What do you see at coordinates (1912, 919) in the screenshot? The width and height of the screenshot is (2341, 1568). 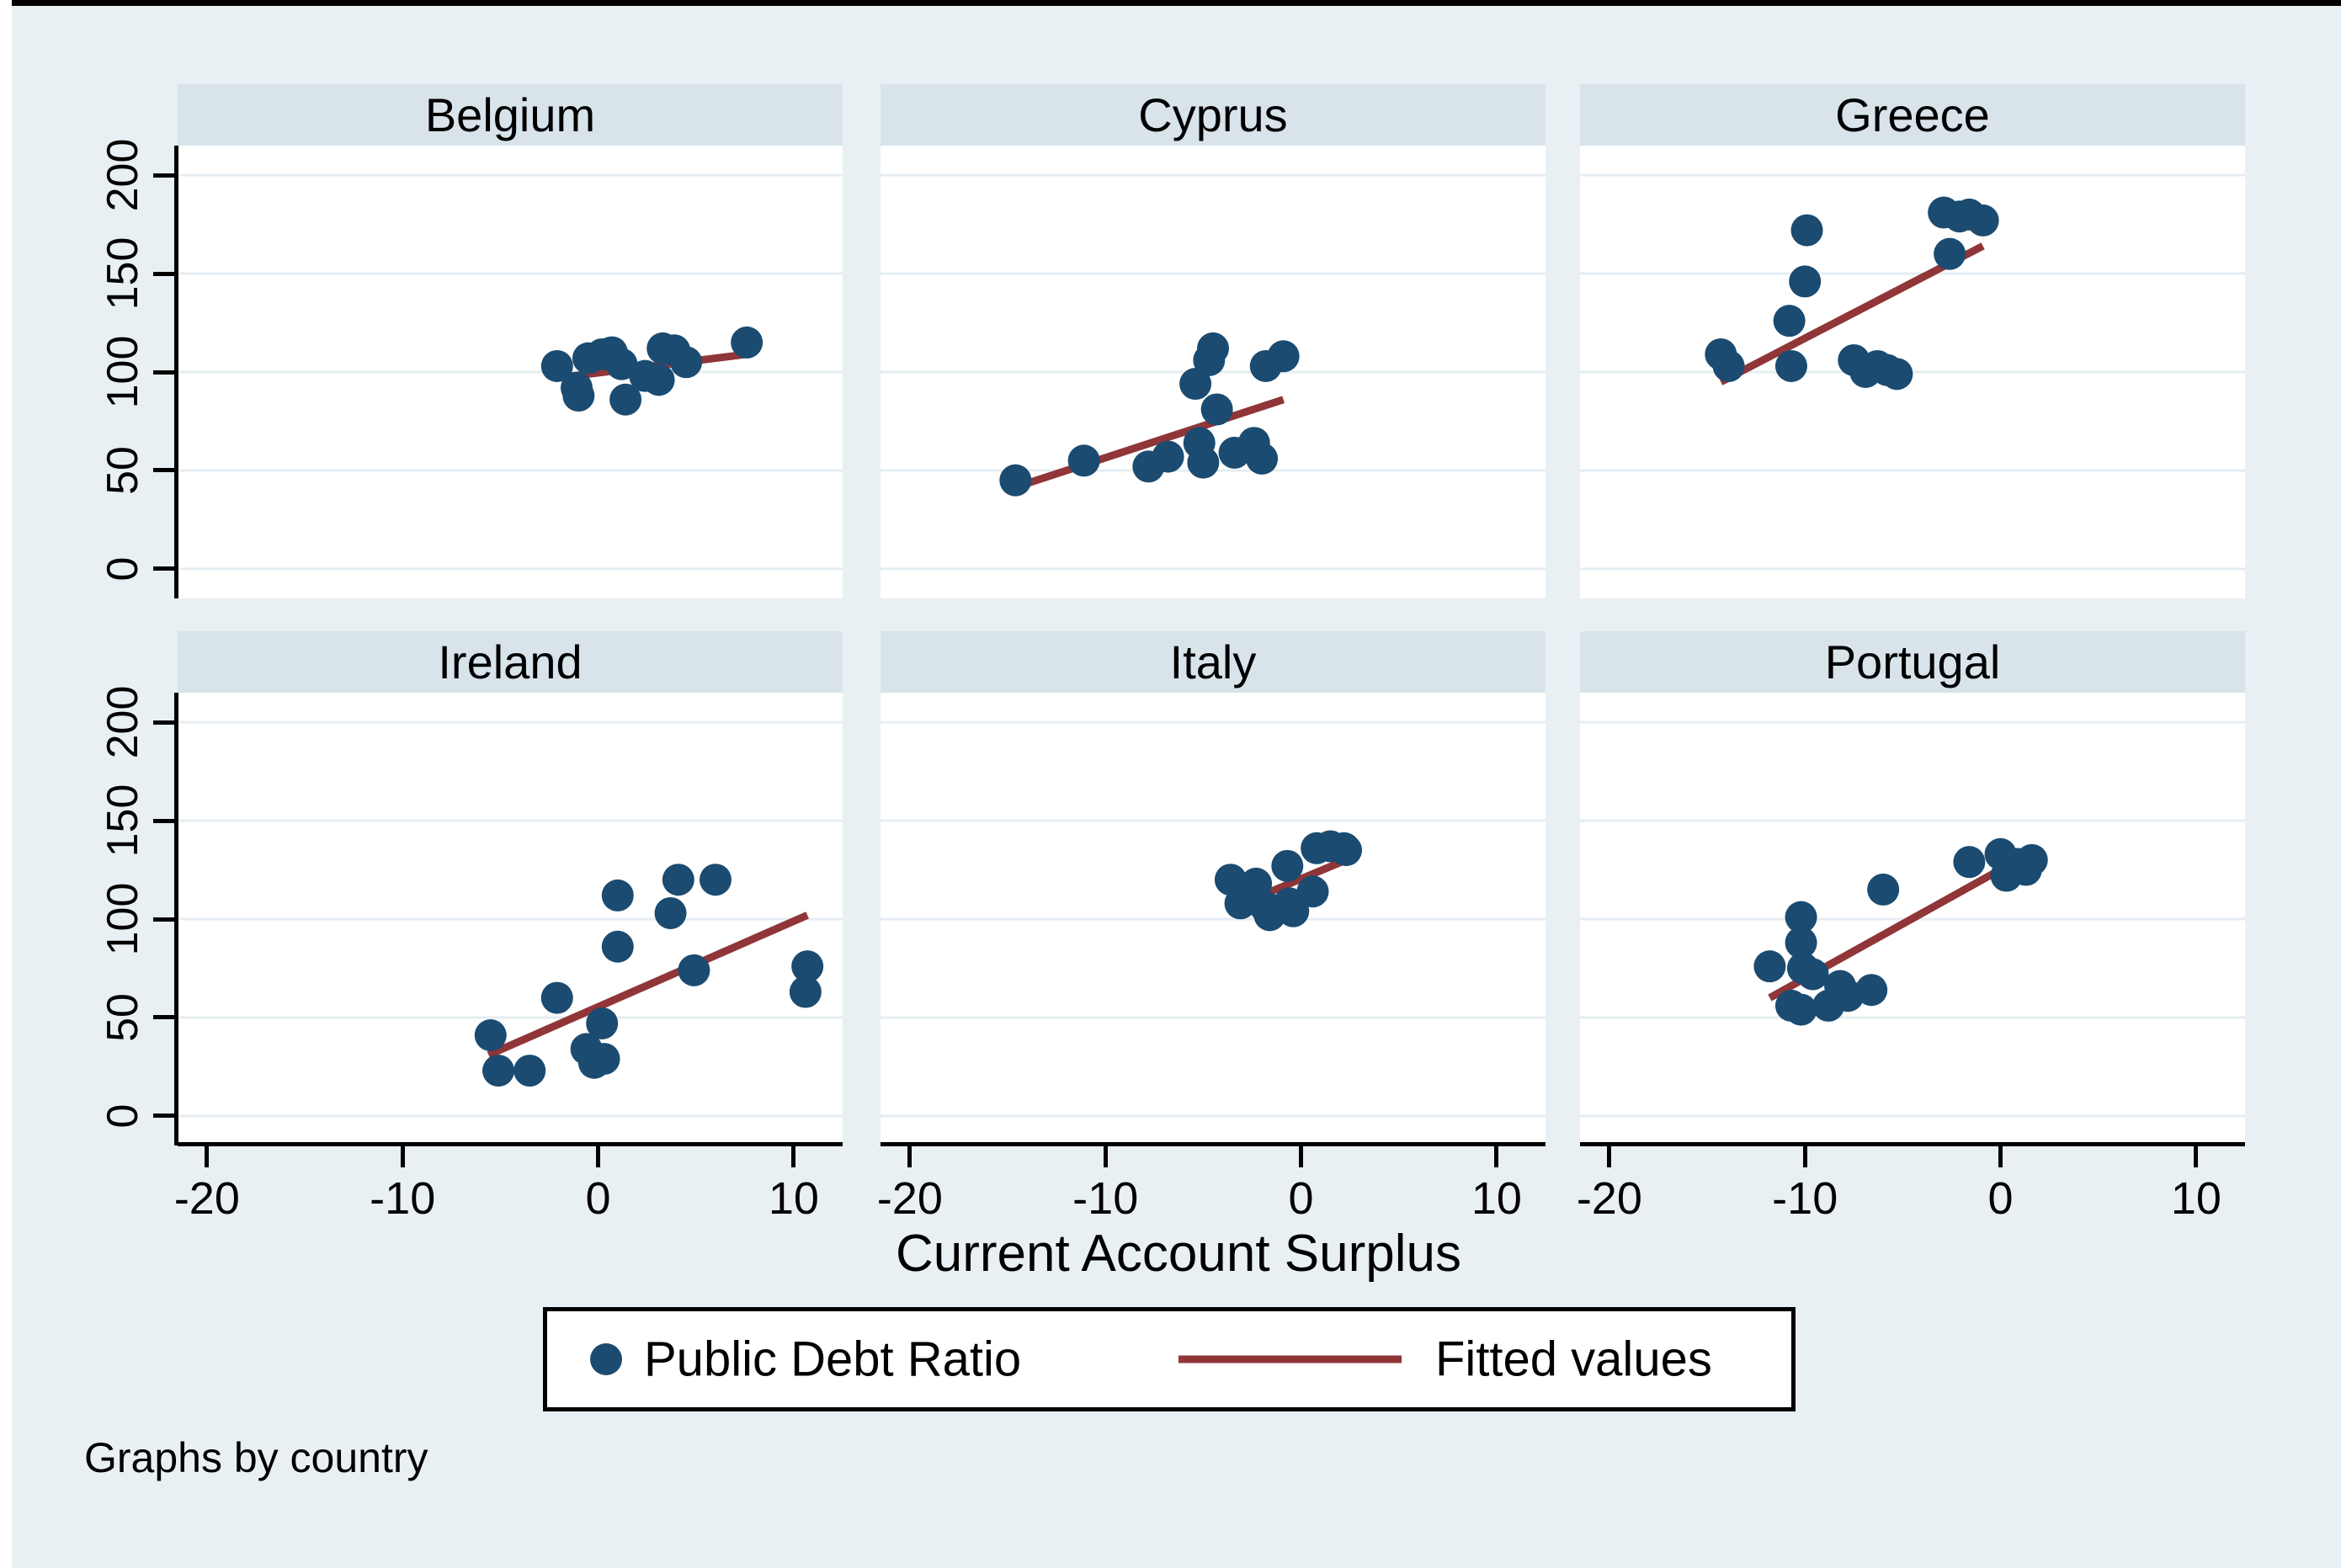 I see `scatter-plot-portugal` at bounding box center [1912, 919].